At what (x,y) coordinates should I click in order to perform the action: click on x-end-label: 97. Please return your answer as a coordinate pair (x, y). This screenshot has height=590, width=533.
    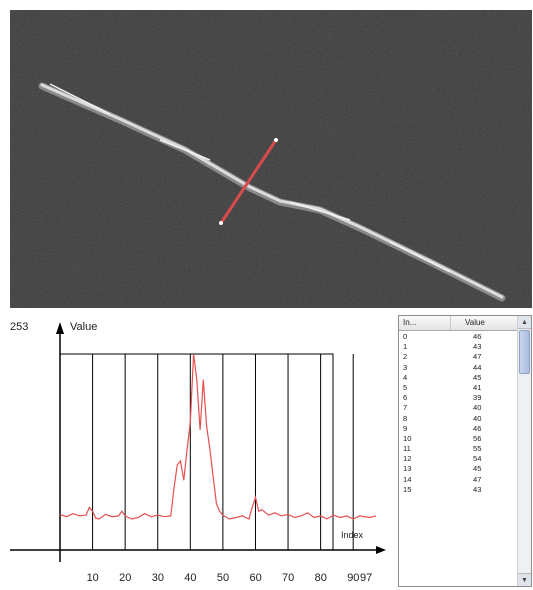
    Looking at the image, I should click on (366, 578).